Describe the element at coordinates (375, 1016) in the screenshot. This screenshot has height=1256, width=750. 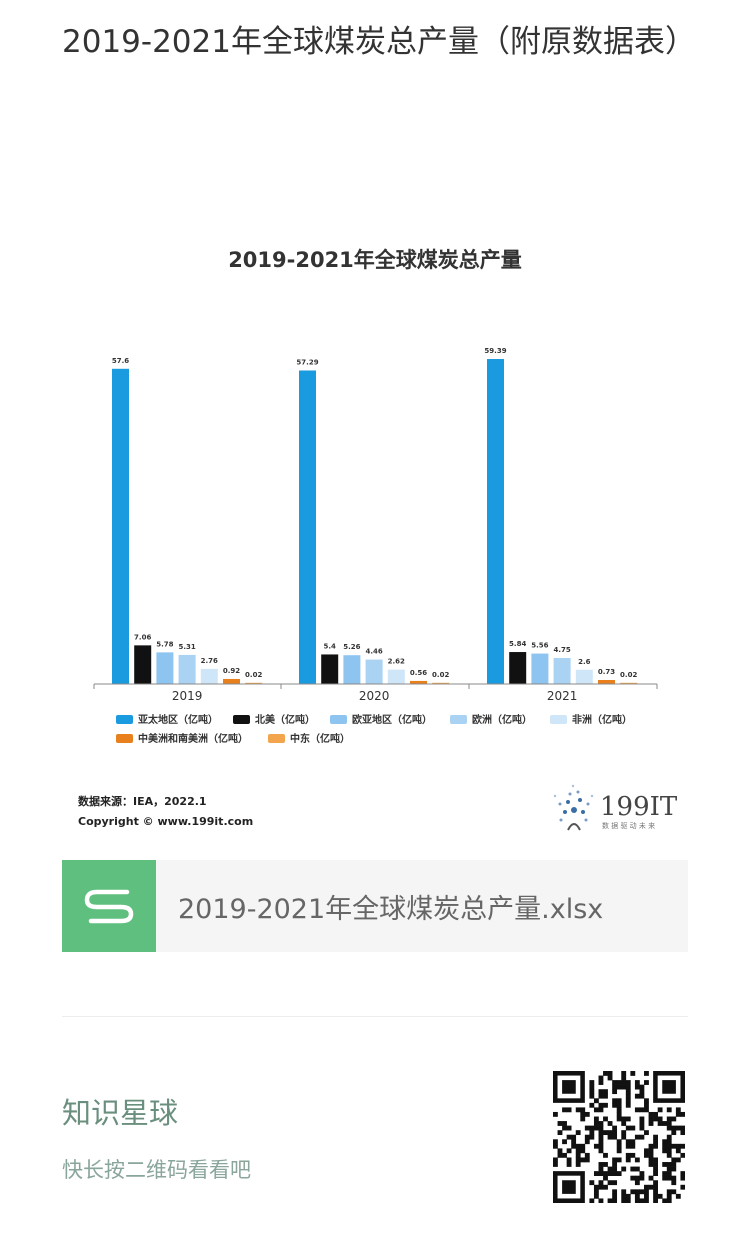
I see `divider` at that location.